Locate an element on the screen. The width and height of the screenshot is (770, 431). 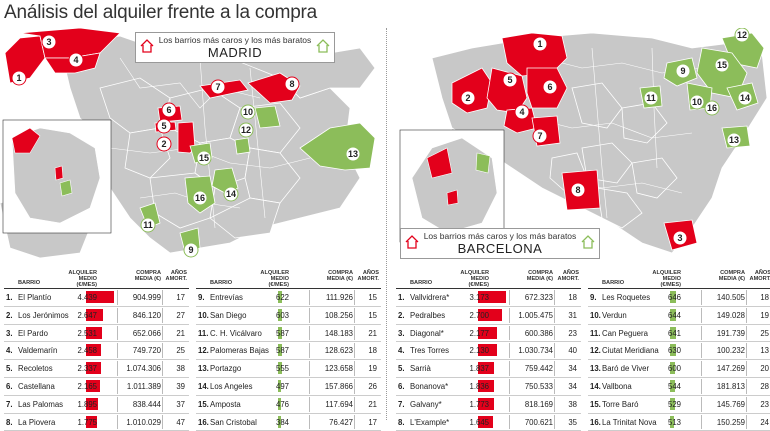
madrid-inset is located at coordinates (57, 176).